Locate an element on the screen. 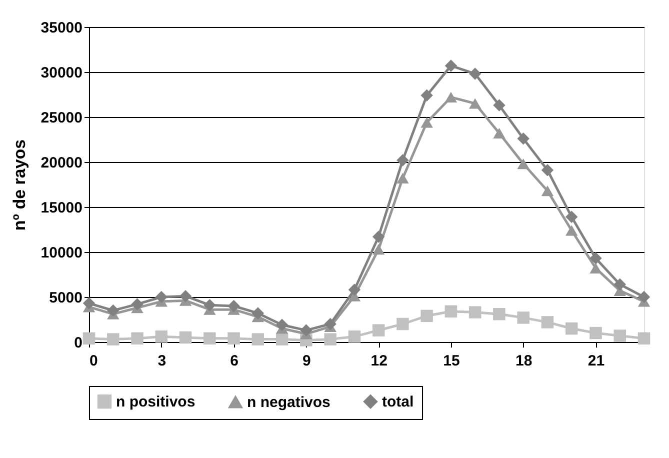 The height and width of the screenshot is (458, 669). x-tick-label: 12 is located at coordinates (379, 361).